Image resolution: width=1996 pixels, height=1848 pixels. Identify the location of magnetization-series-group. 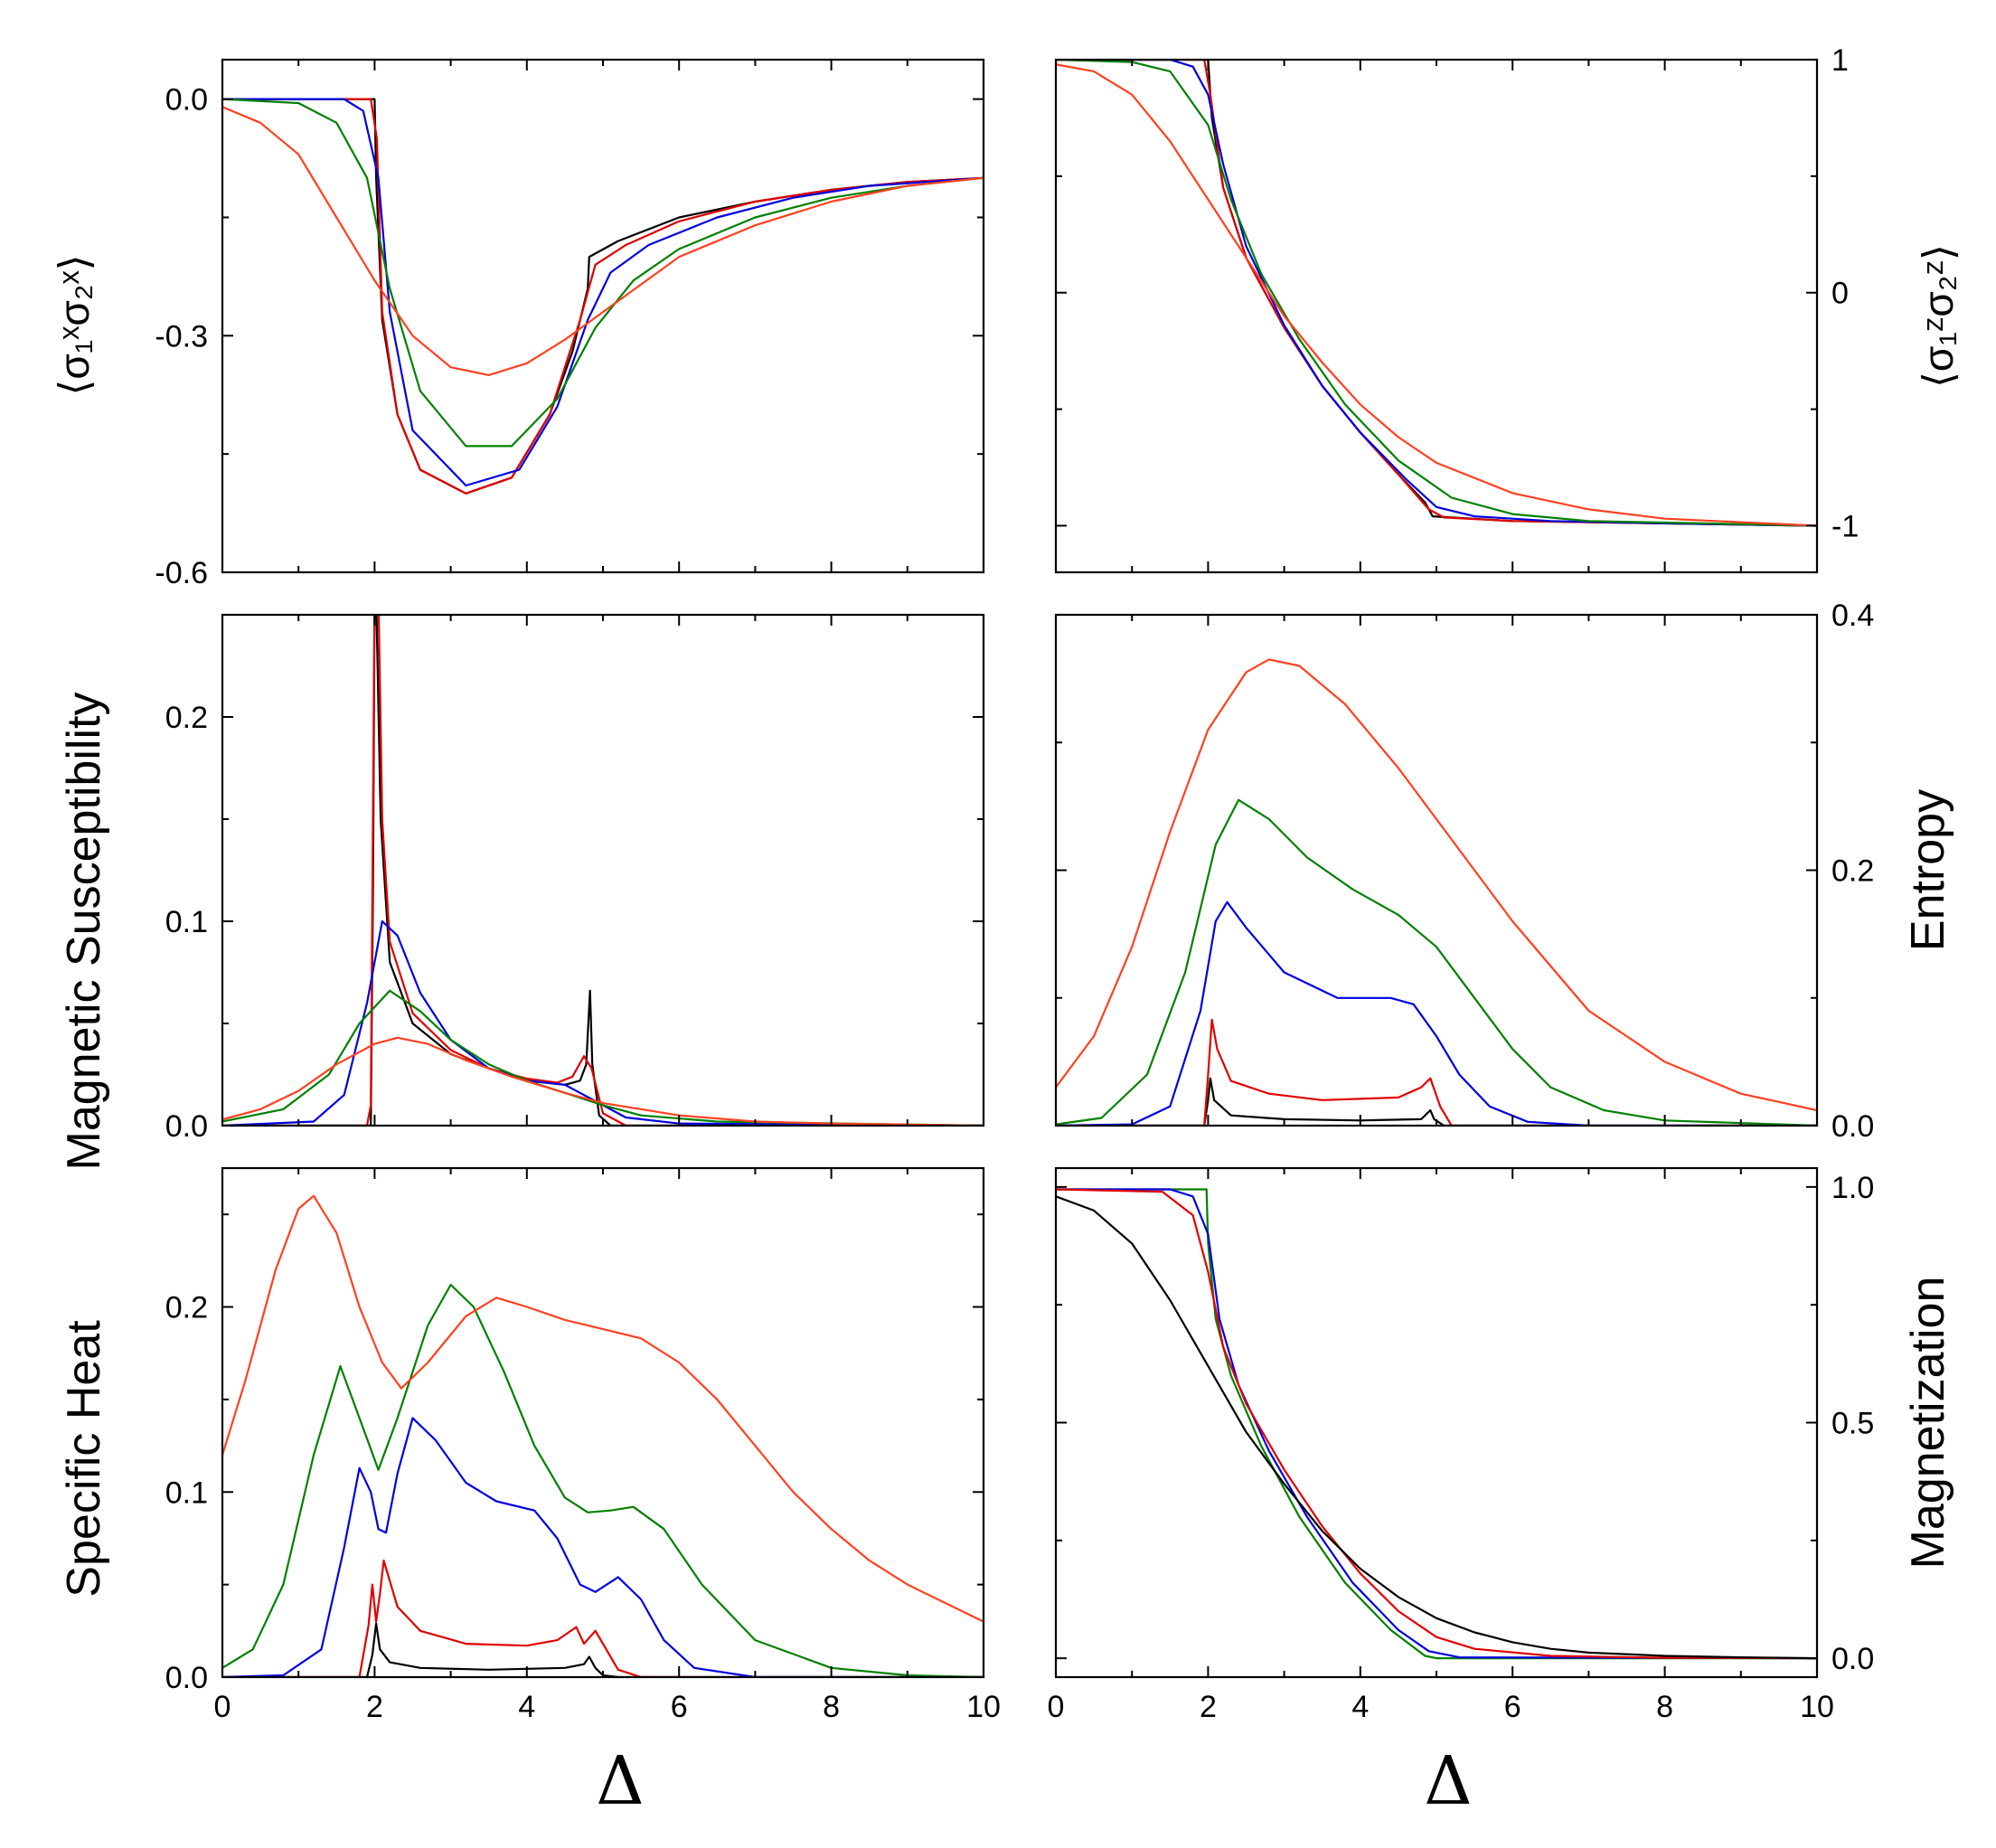
(1436, 1424).